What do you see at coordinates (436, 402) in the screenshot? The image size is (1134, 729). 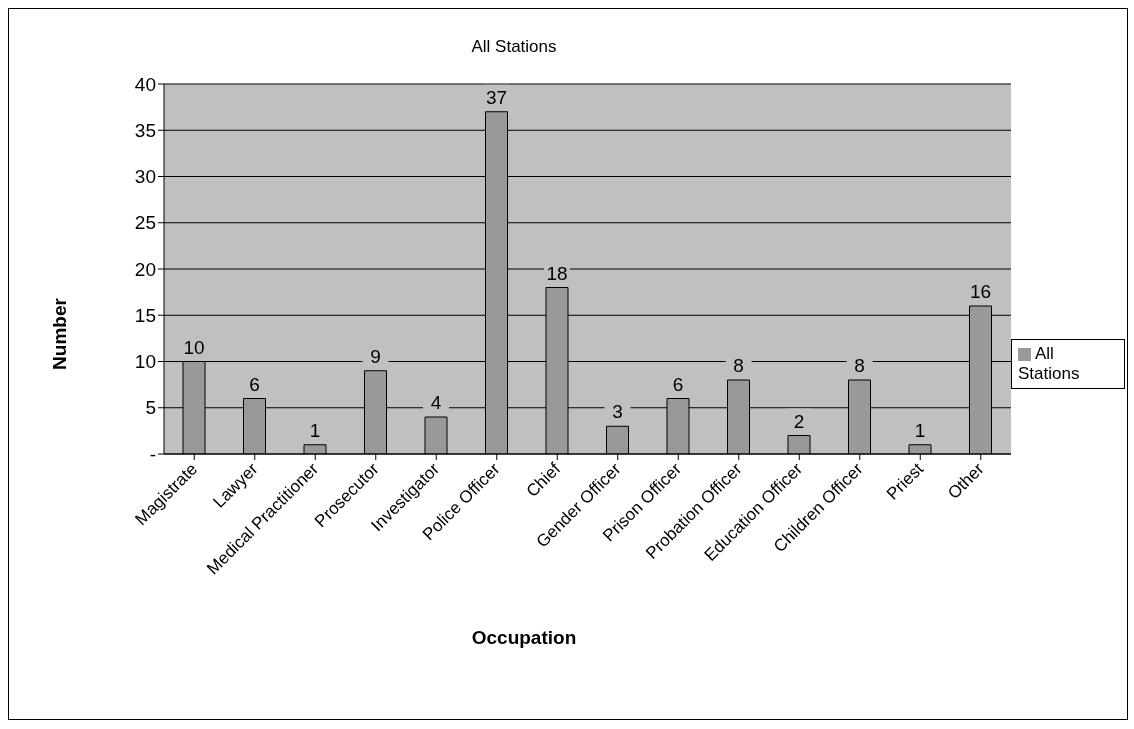 I see `data-label: 4` at bounding box center [436, 402].